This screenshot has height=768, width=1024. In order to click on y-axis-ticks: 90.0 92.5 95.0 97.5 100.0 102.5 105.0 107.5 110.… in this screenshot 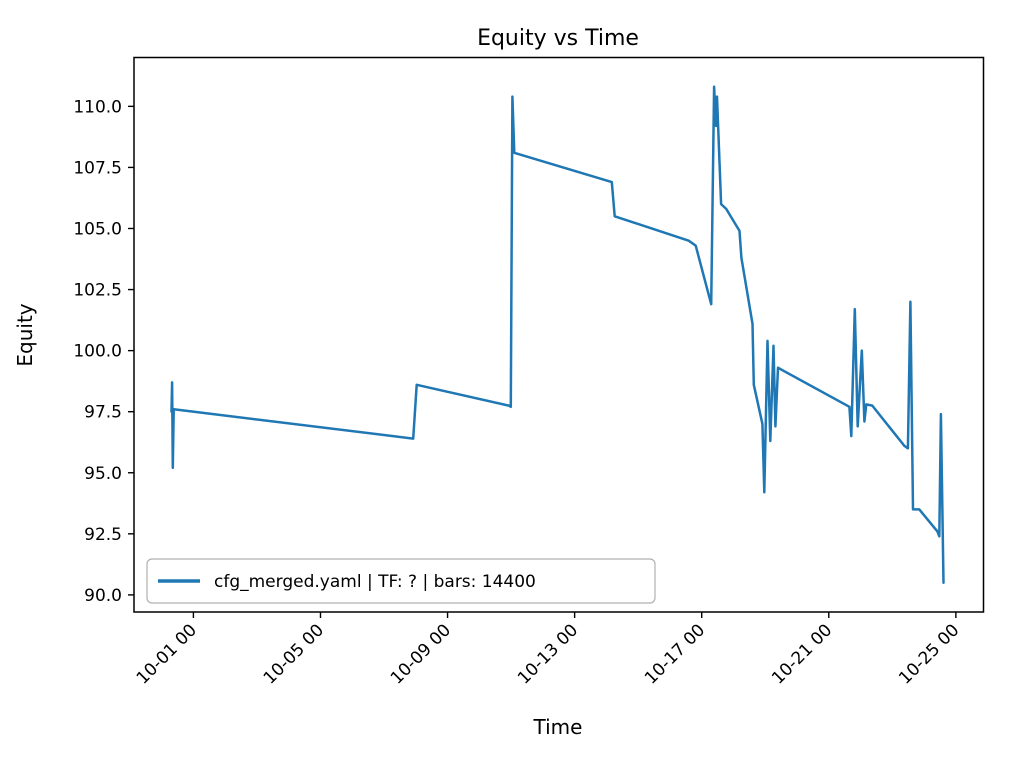, I will do `click(103, 351)`.